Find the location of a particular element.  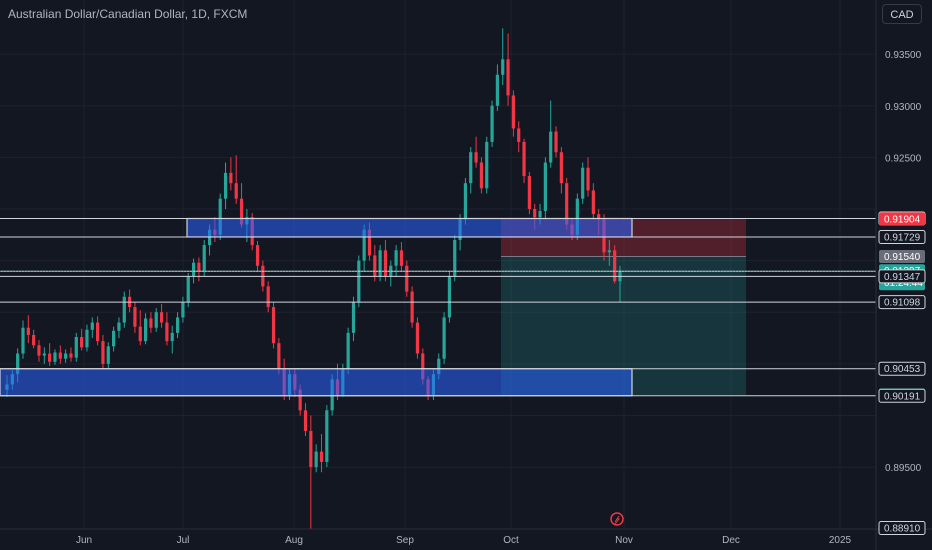

time-tick-label: Jun is located at coordinates (84, 540).